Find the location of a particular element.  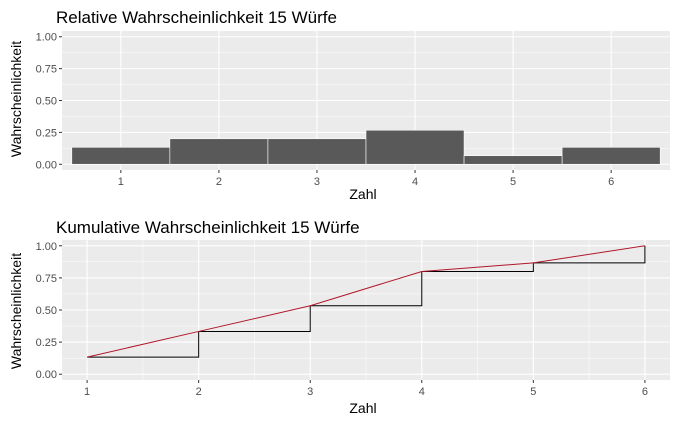

cumulative-chart-x-title: Zahl is located at coordinates (362, 408).